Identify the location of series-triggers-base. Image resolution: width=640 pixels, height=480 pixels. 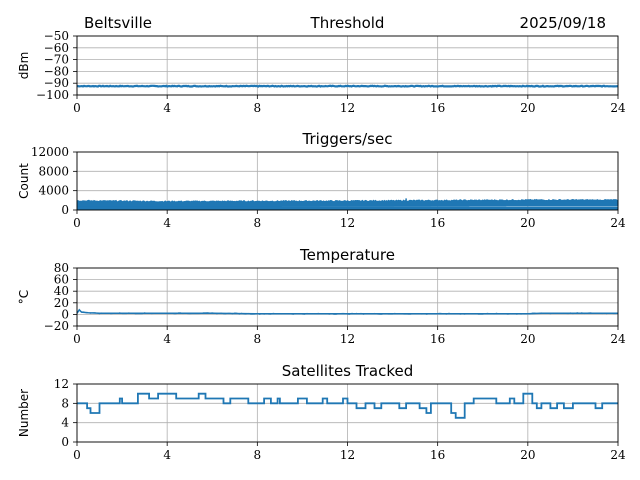
(347, 208).